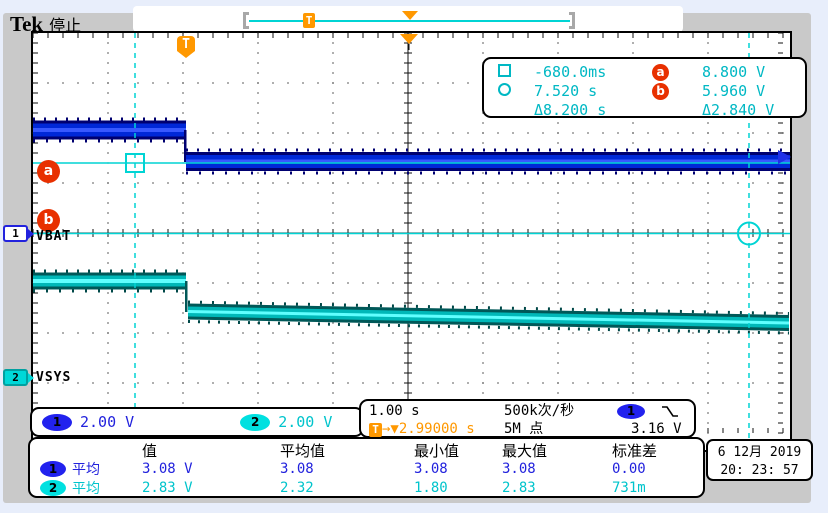 This screenshot has width=828, height=513. Describe the element at coordinates (366, 487) in the screenshot. I see `measurement-row-ch2: 2 平均 2.83 V 2.32 1.80 2.83 731m` at that location.